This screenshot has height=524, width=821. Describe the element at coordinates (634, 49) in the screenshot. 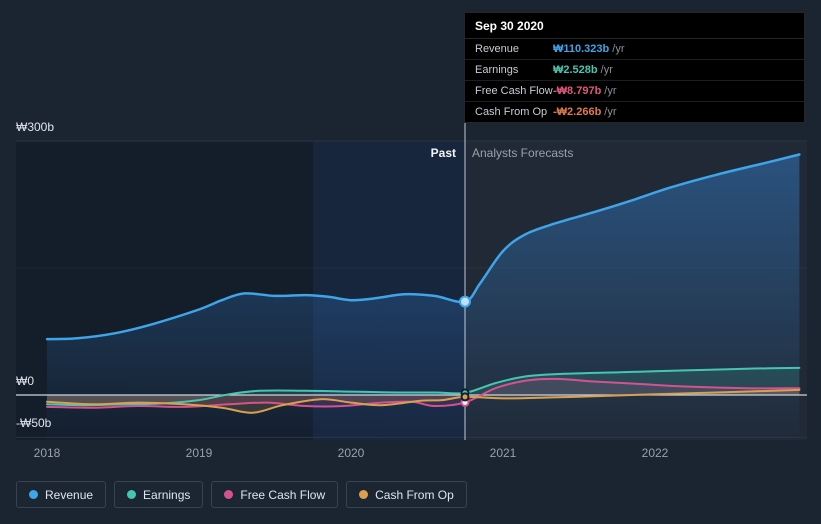

I see `tooltip-row-revenue: Revenue ₩110.323b/yr` at that location.